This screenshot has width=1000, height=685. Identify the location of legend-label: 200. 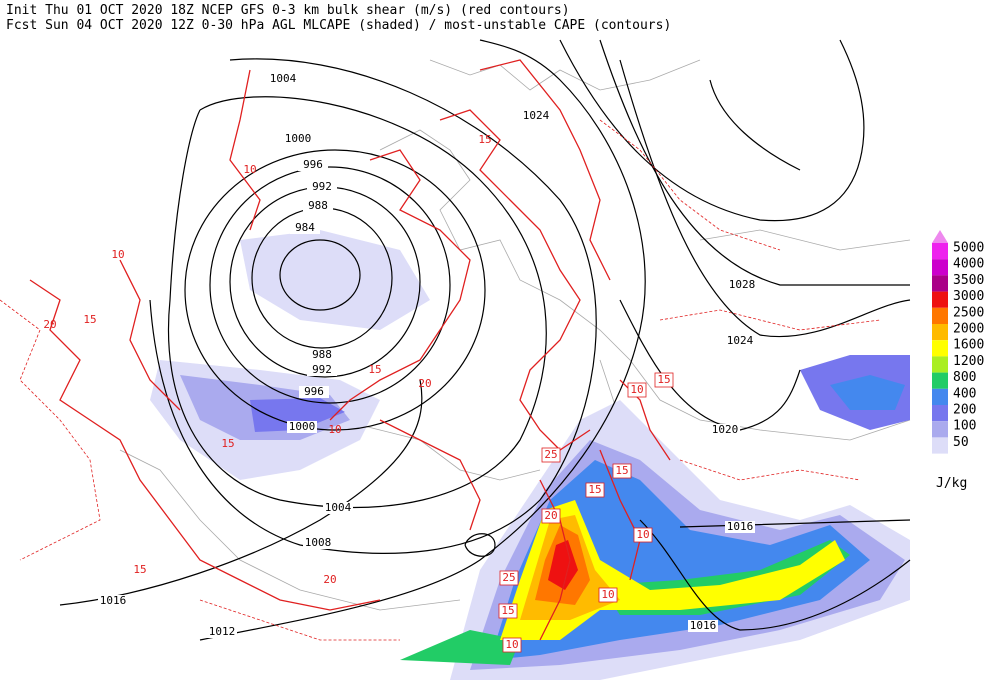
(964, 410).